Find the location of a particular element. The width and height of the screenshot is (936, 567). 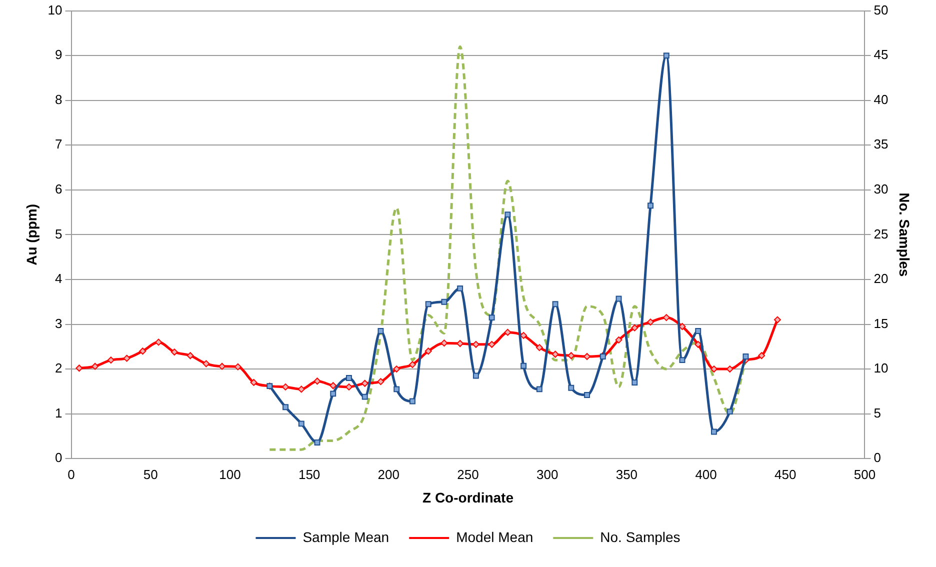

y2-tick-label: 25 is located at coordinates (881, 234).